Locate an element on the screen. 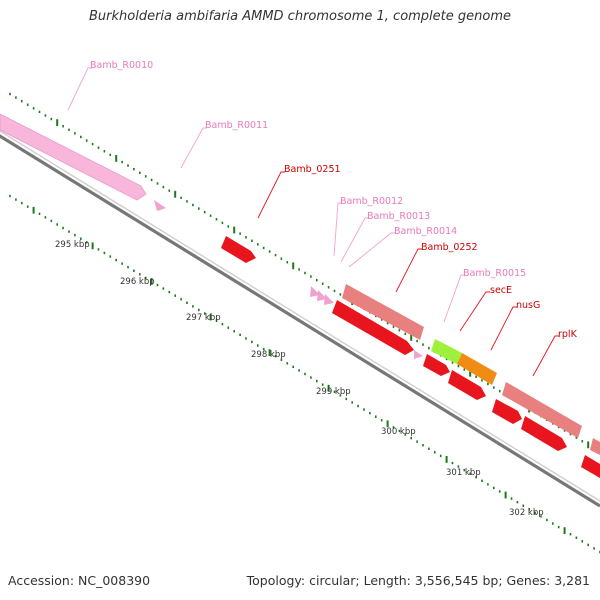 The image size is (600, 600). feature-bamb-r0015 is located at coordinates (418, 354).